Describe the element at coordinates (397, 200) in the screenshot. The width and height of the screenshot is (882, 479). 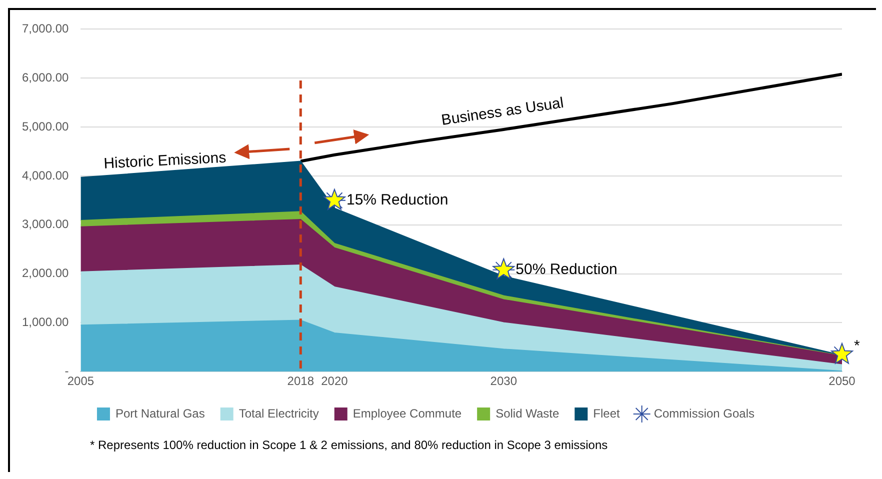
I see `annotation: 15% Reduction` at that location.